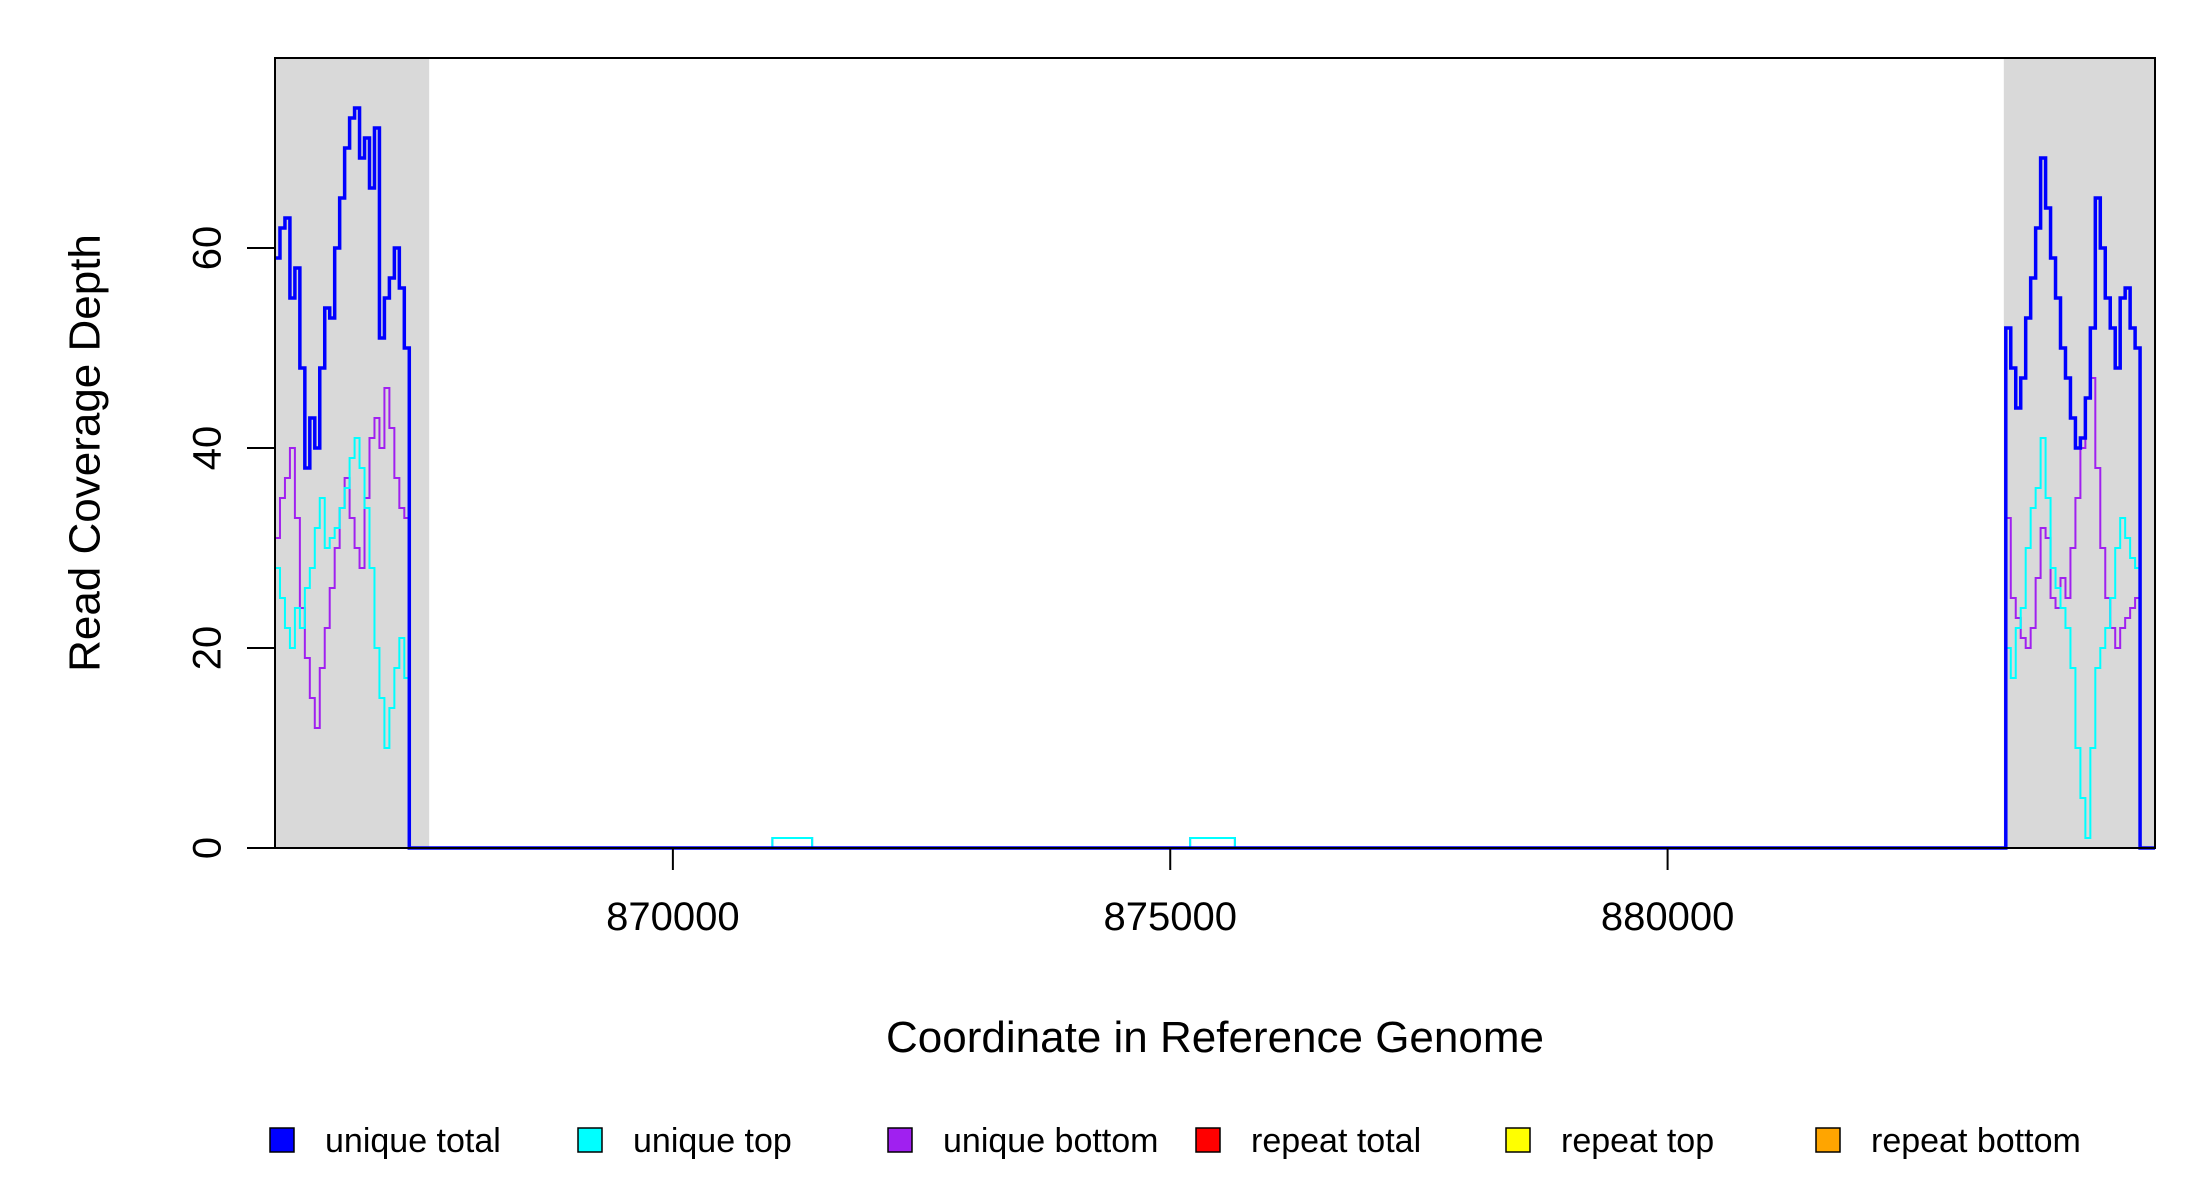  I want to click on y-axis-title: Read Coverage Depth, so click(85, 453).